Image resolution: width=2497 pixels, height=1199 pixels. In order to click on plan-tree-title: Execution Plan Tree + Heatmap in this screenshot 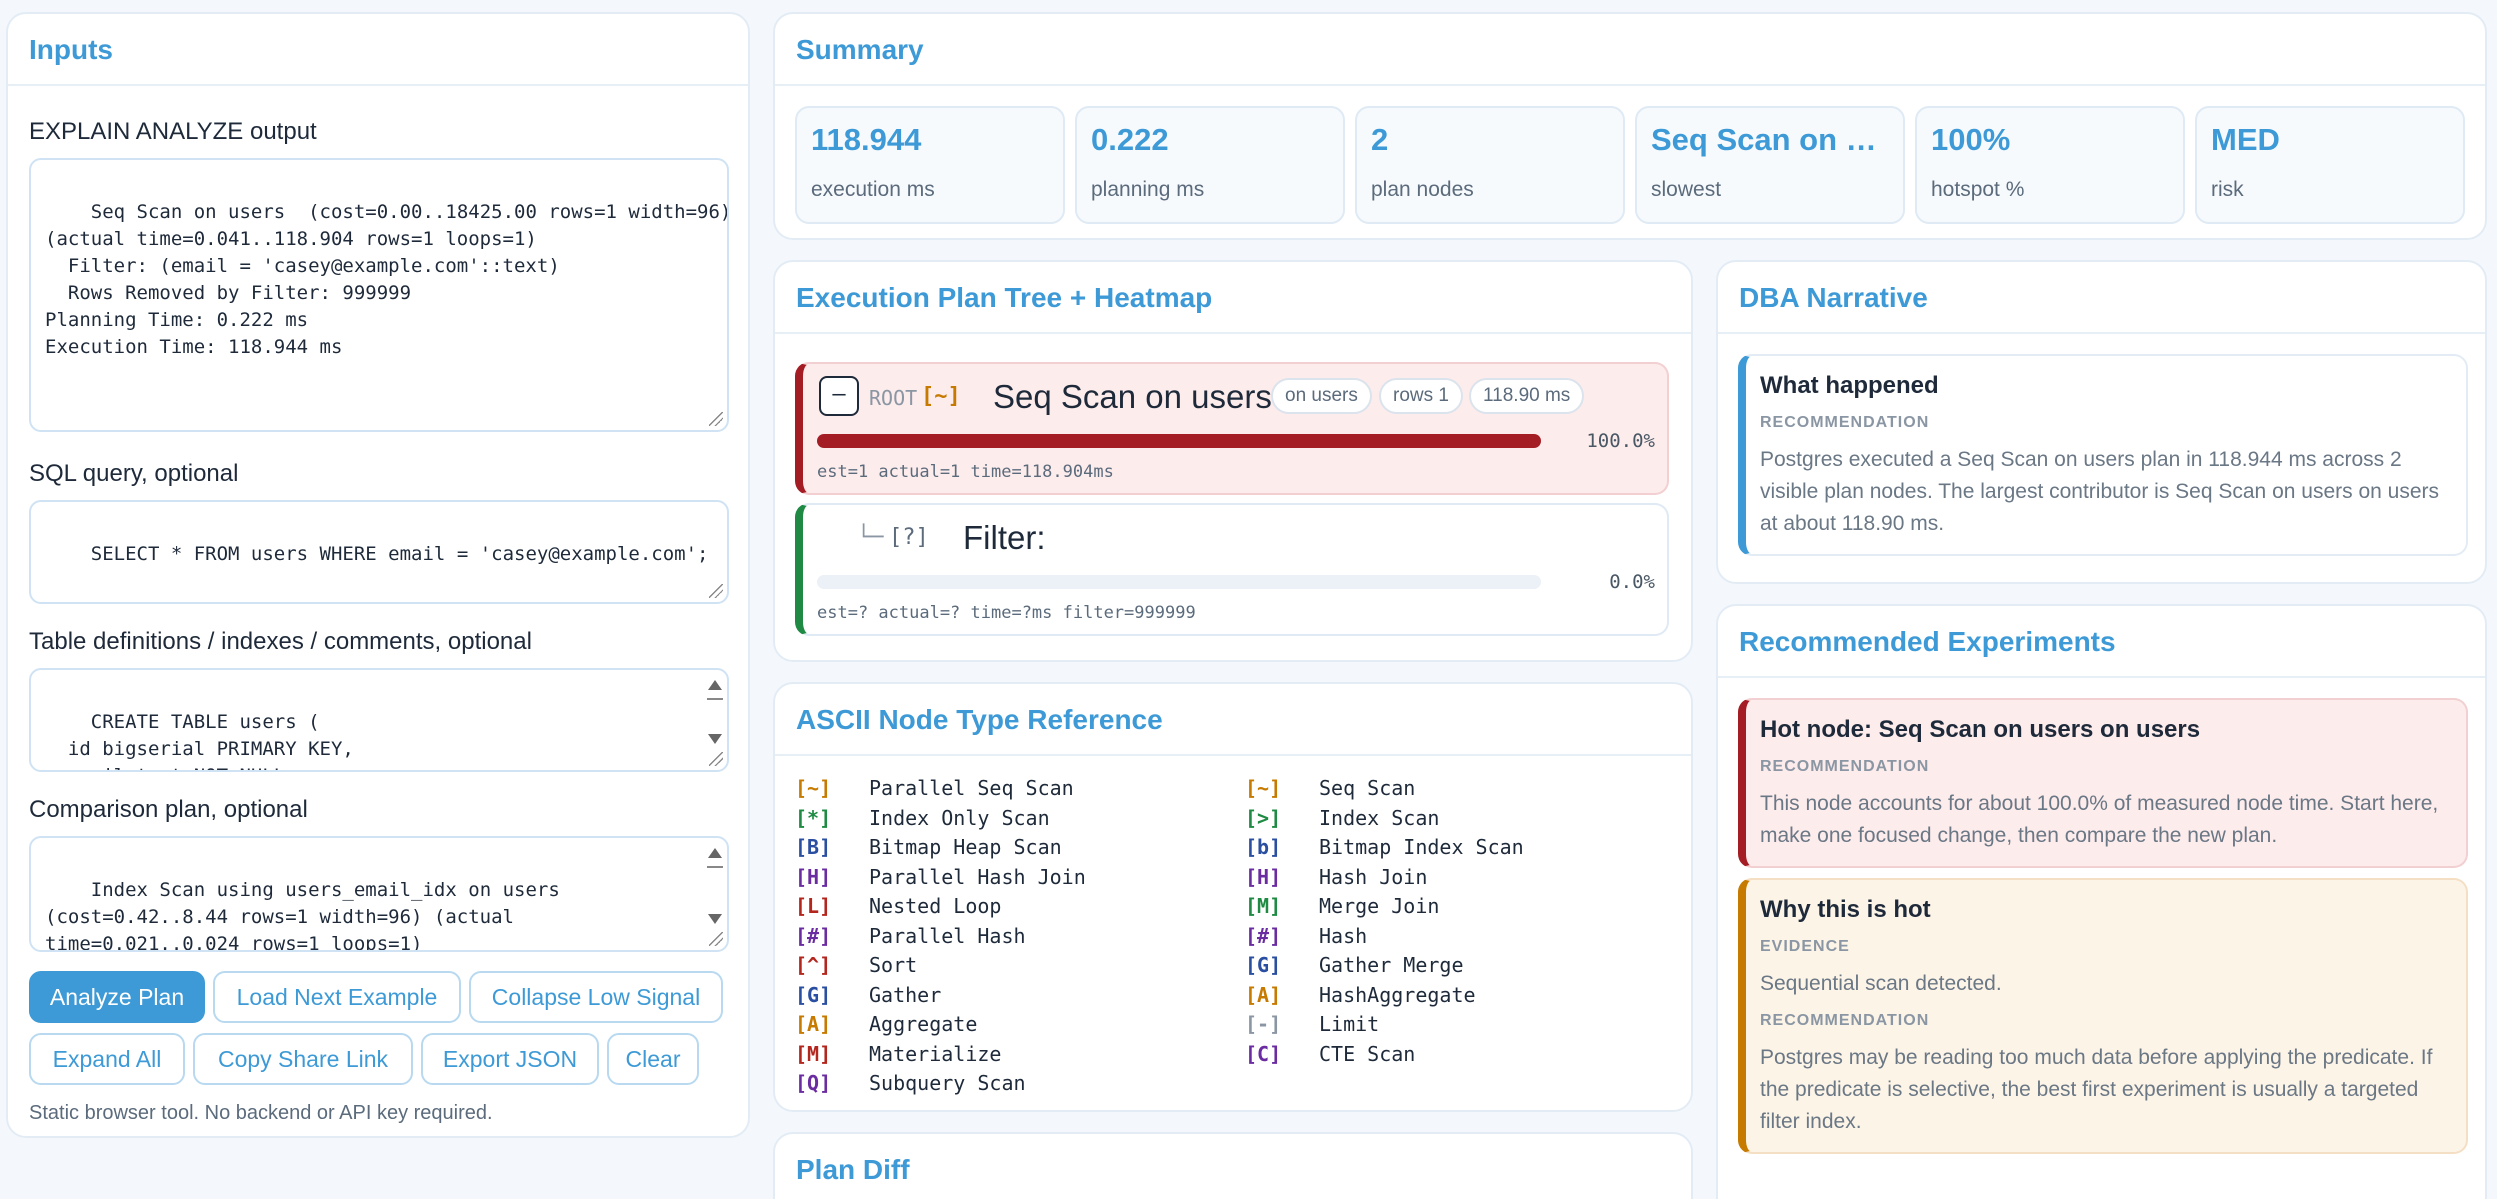, I will do `click(1233, 298)`.